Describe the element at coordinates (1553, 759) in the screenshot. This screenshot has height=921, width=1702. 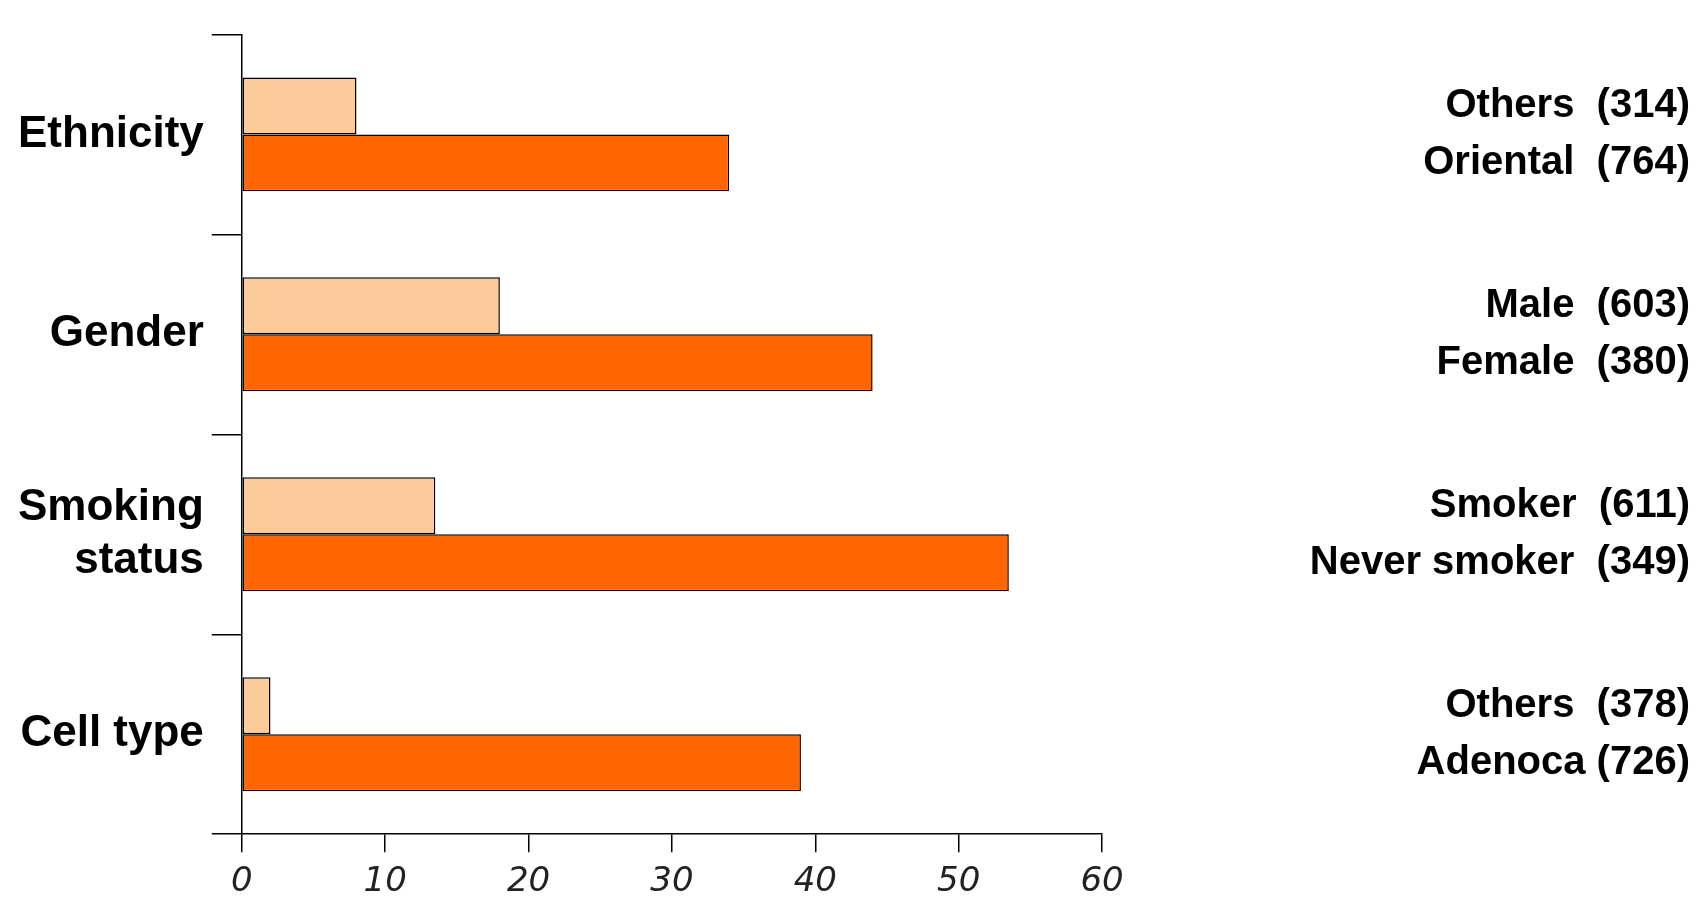
I see `text: Adenoca (726)` at that location.